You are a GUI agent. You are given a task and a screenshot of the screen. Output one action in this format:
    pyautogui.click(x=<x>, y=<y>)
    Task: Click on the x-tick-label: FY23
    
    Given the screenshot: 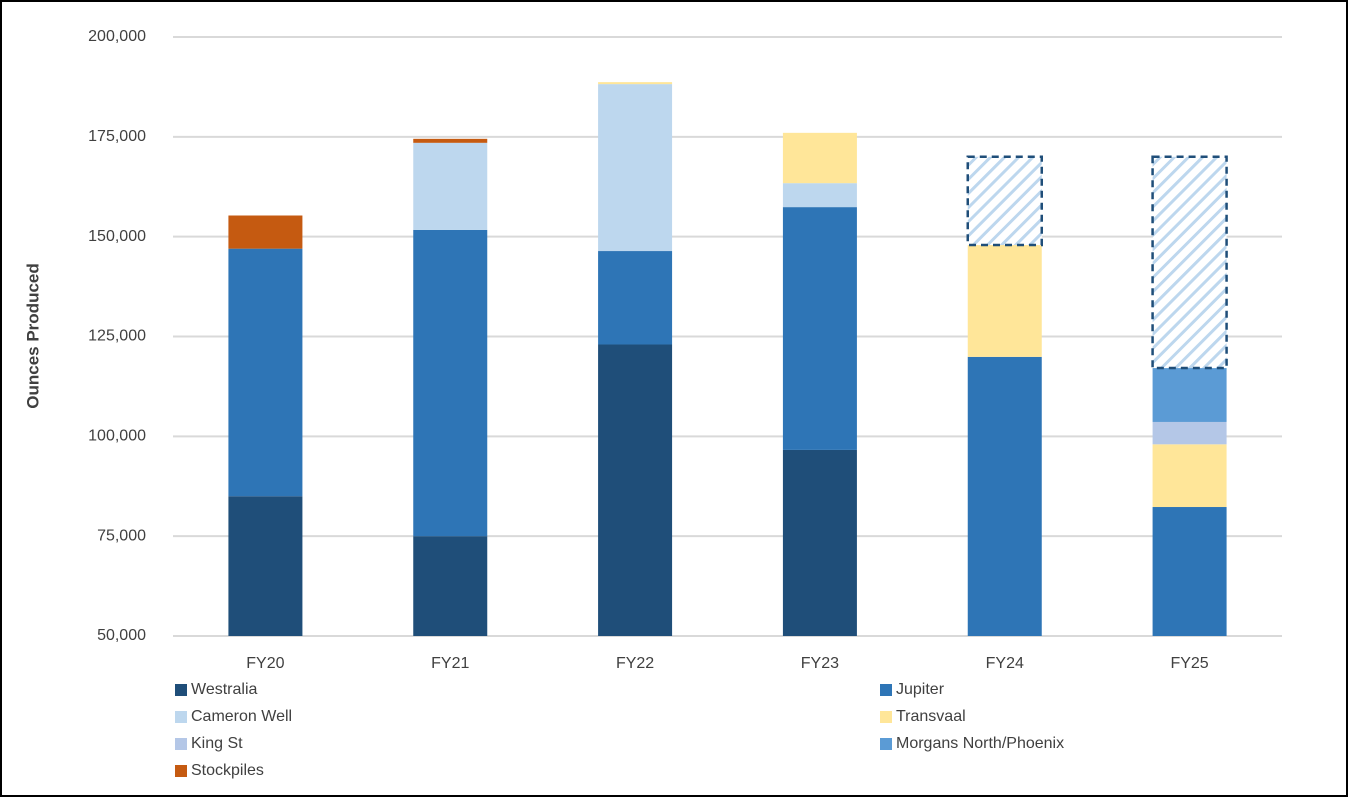 What is the action you would take?
    pyautogui.click(x=820, y=663)
    